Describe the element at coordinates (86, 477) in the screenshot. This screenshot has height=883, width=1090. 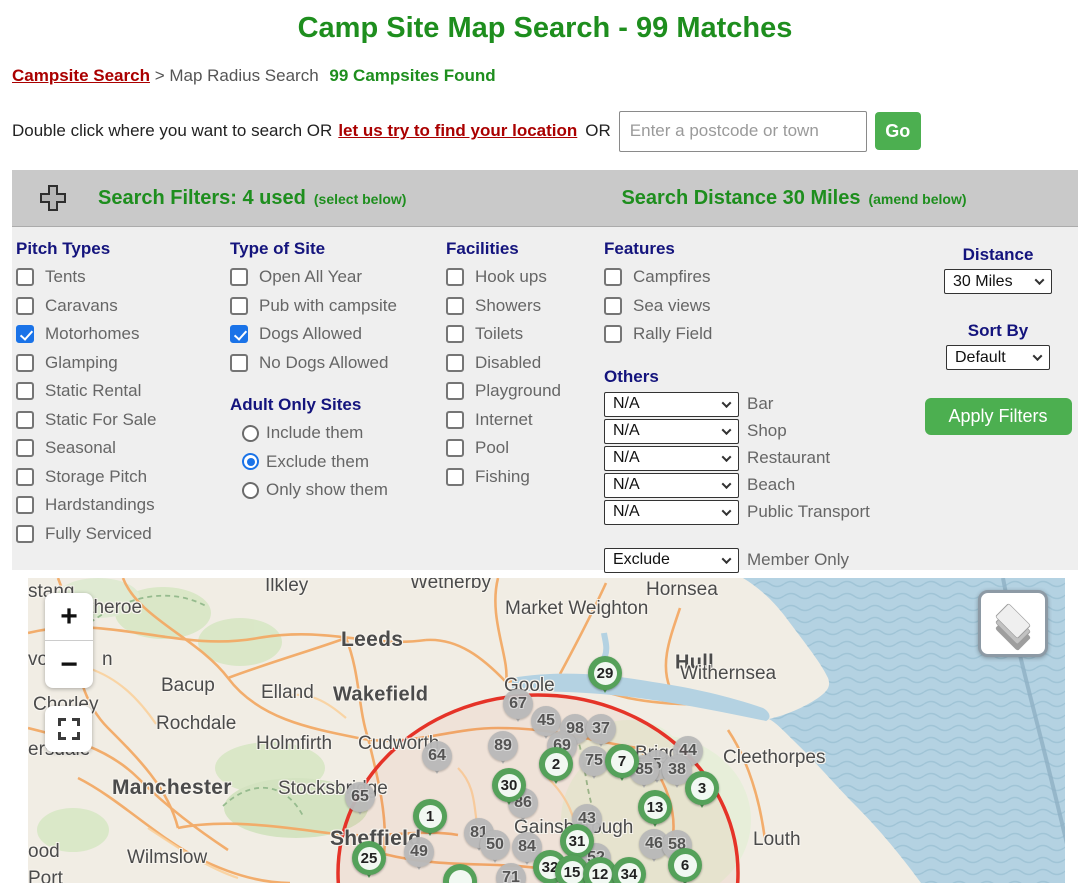
I see `filter-checkbox-storage-pitch: Storage Pitch` at that location.